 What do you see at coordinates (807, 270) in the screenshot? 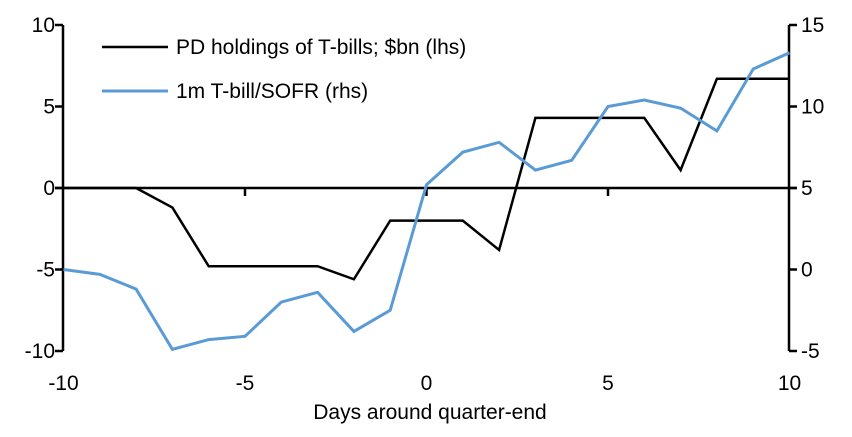
I see `right-axis-tick-label: 0` at bounding box center [807, 270].